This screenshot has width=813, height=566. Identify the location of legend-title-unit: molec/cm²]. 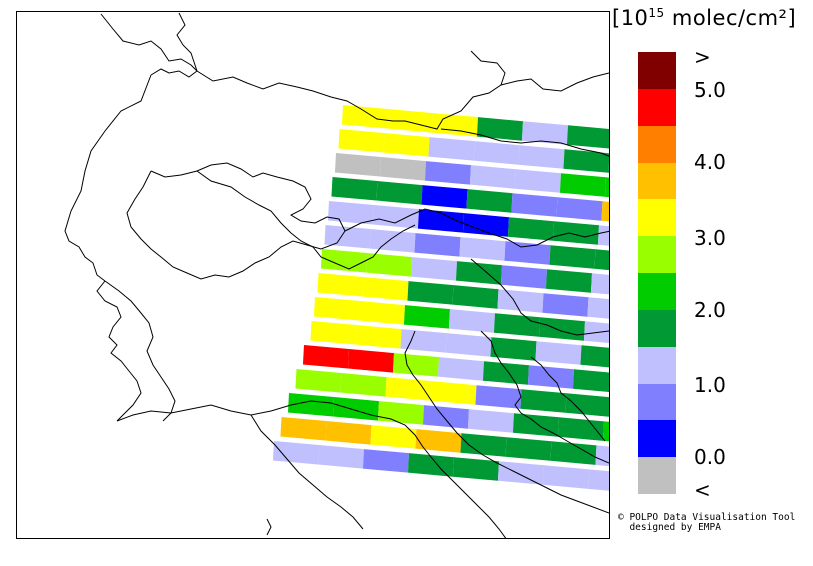
(730, 18).